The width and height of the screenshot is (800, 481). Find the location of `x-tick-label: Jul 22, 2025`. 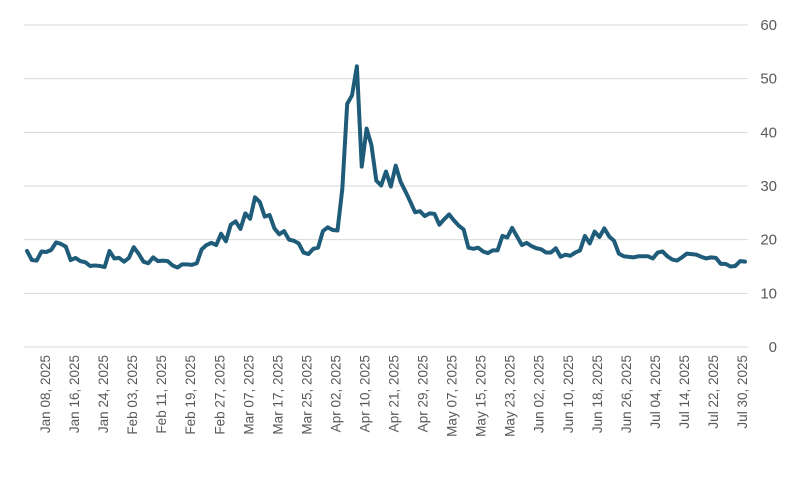

x-tick-label: Jul 22, 2025 is located at coordinates (713, 392).